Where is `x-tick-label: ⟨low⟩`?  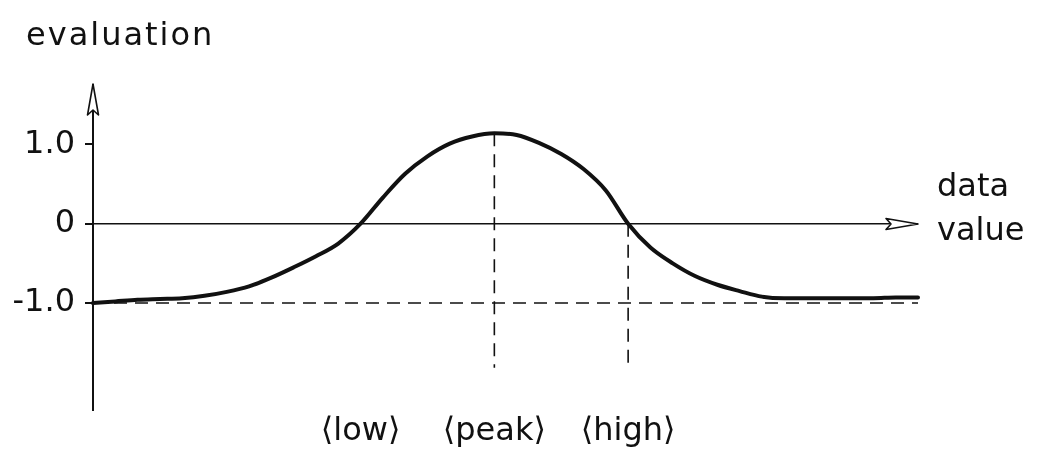 x-tick-label: ⟨low⟩ is located at coordinates (360, 428).